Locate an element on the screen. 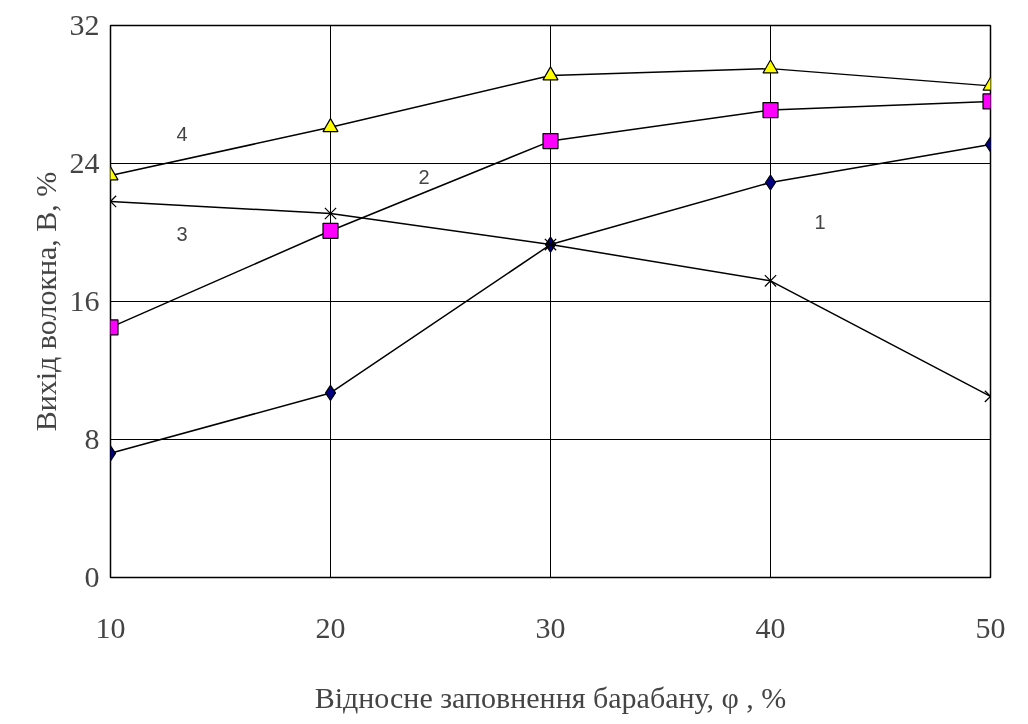 The height and width of the screenshot is (724, 1028). x-tick-label: 50 is located at coordinates (990, 627).